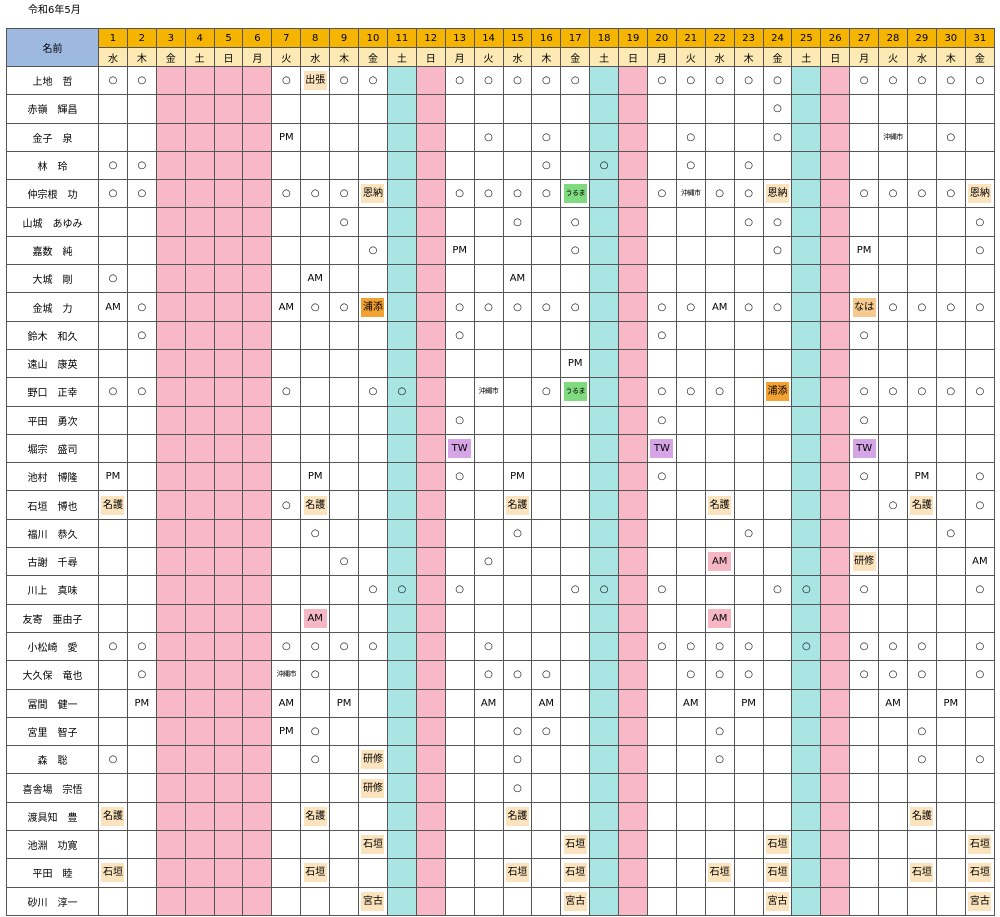 This screenshot has height=917, width=1000. Describe the element at coordinates (315, 873) in the screenshot. I see `day-cell: 石垣` at that location.